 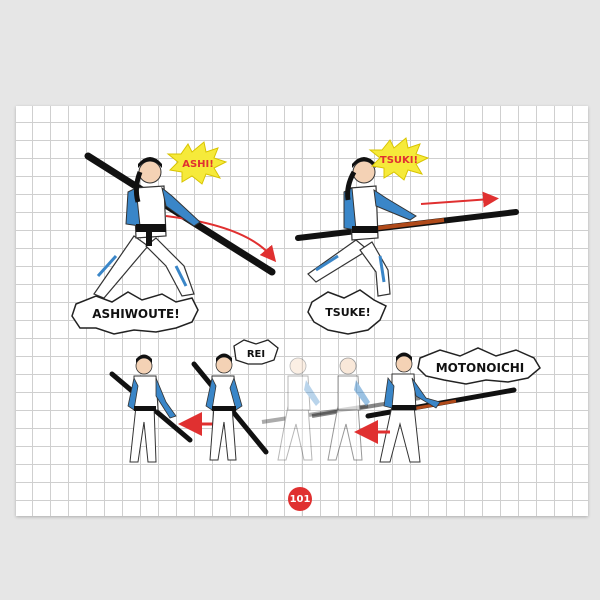 What do you see at coordinates (300, 499) in the screenshot?
I see `page-number: 101` at bounding box center [300, 499].